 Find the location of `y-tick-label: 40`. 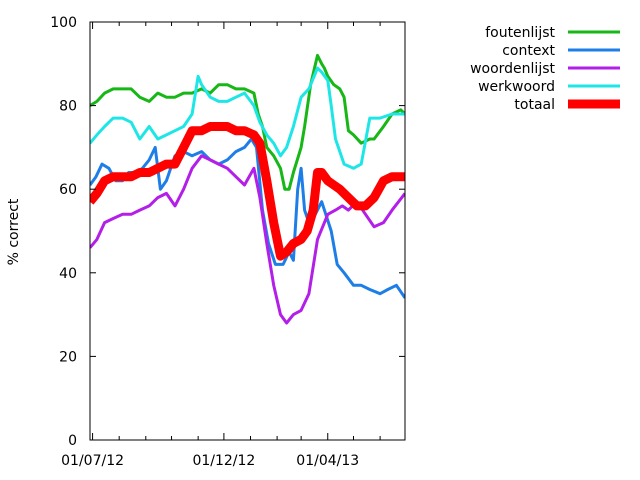

y-tick-label: 40 is located at coordinates (68, 274).